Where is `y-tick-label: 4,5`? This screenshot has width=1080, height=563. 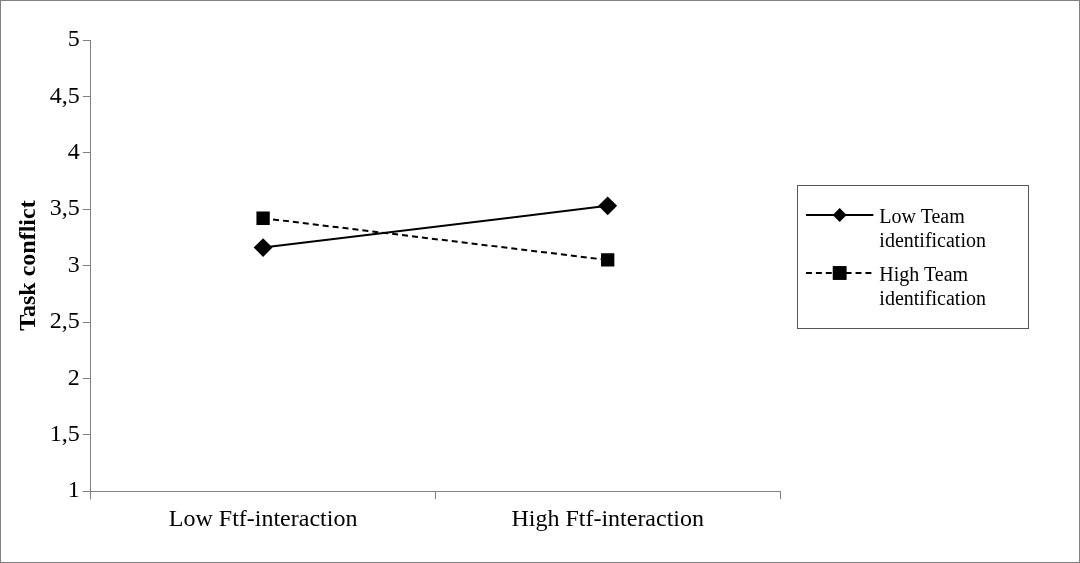
y-tick-label: 4,5 is located at coordinates (64, 94).